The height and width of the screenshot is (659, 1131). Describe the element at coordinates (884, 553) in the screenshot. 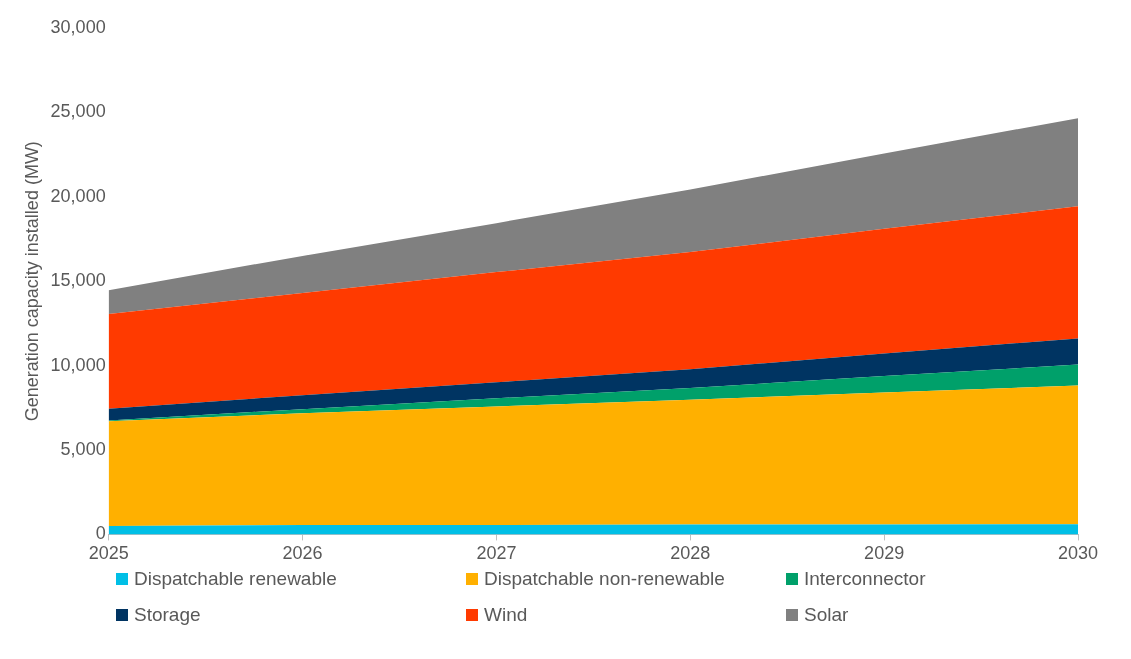

I see `x-tick-label: 2029` at that location.